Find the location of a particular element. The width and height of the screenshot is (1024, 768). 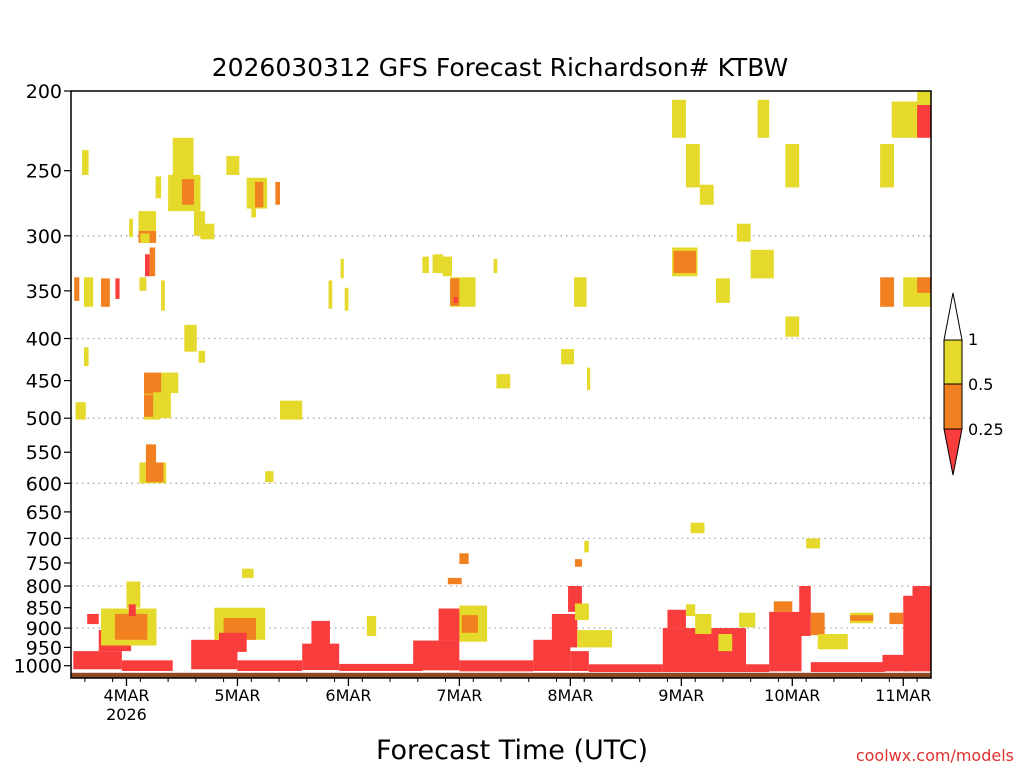

x-tick-label-6MAR: 6MAR is located at coordinates (348, 695).